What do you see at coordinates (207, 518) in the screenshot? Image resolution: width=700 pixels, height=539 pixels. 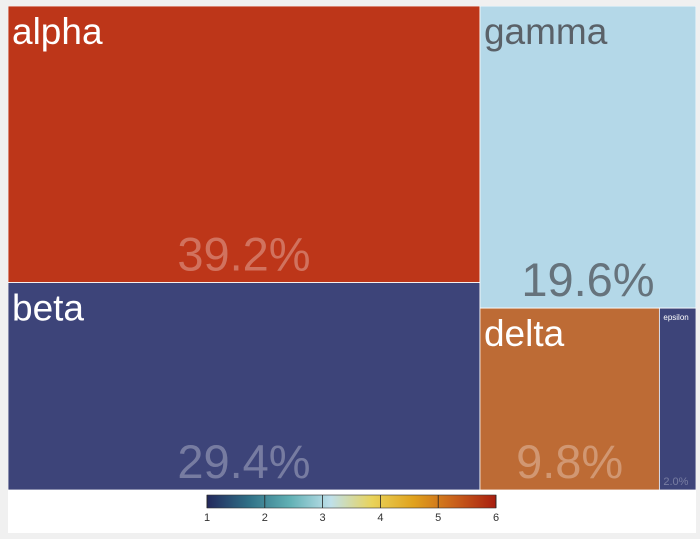 I see `colorbar-tick-label-1: 1` at bounding box center [207, 518].